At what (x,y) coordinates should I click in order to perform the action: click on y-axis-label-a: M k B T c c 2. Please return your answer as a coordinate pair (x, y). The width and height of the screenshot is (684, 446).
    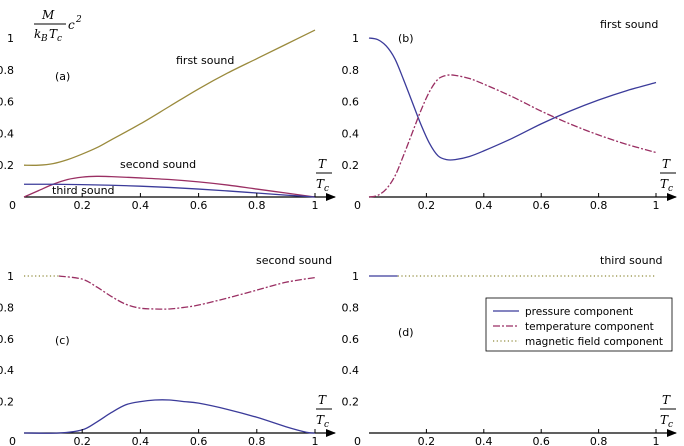
    Looking at the image, I should click on (58, 26).